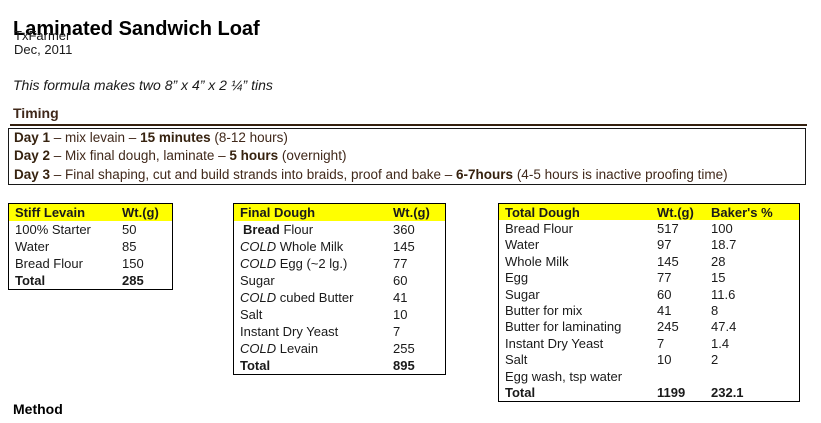 This screenshot has width=821, height=423. I want to click on table-row: Whole Milk 145 28, so click(649, 261).